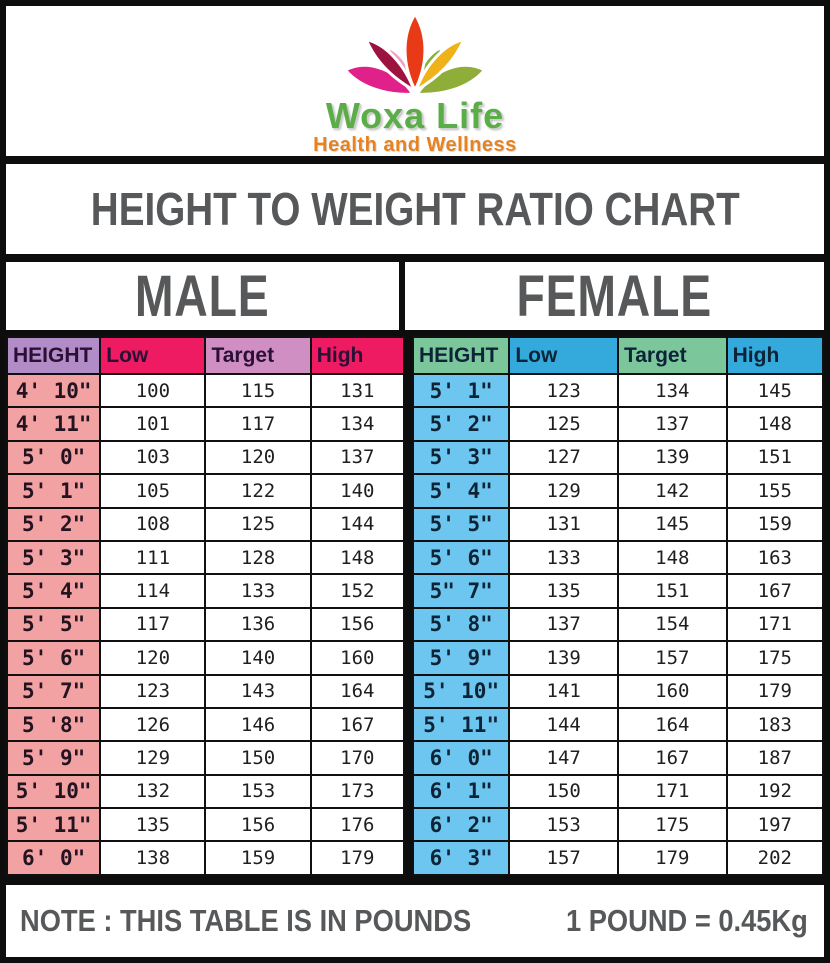  Describe the element at coordinates (153, 557) in the screenshot. I see `male-value-cell: 111` at that location.